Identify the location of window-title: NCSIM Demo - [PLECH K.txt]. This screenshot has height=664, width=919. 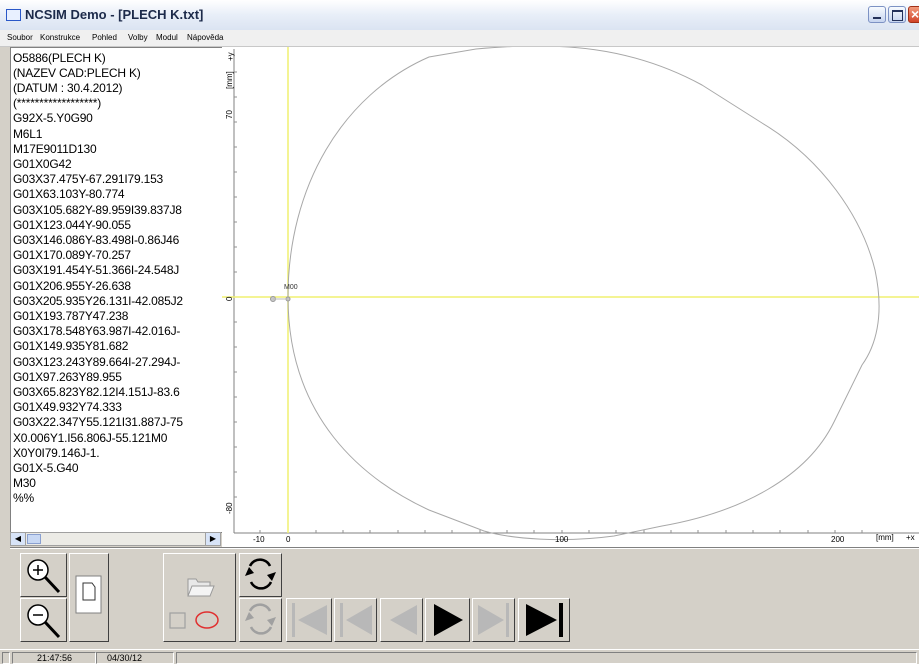
(114, 14).